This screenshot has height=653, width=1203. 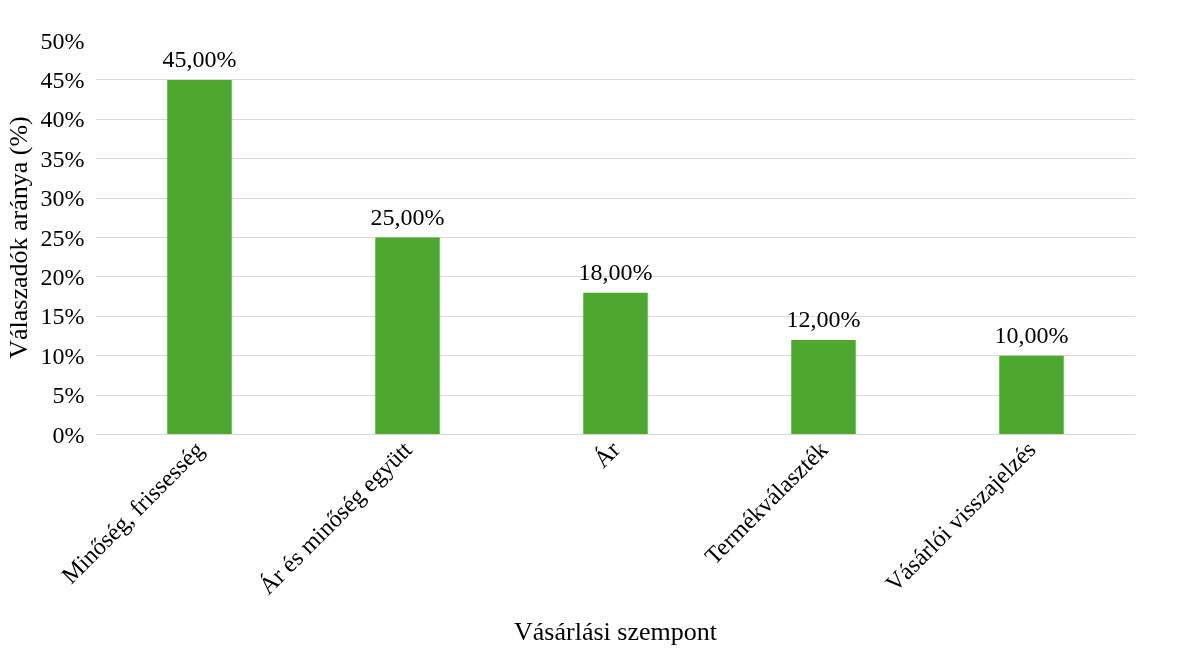 What do you see at coordinates (62, 158) in the screenshot?
I see `y-tick-label: 35%` at bounding box center [62, 158].